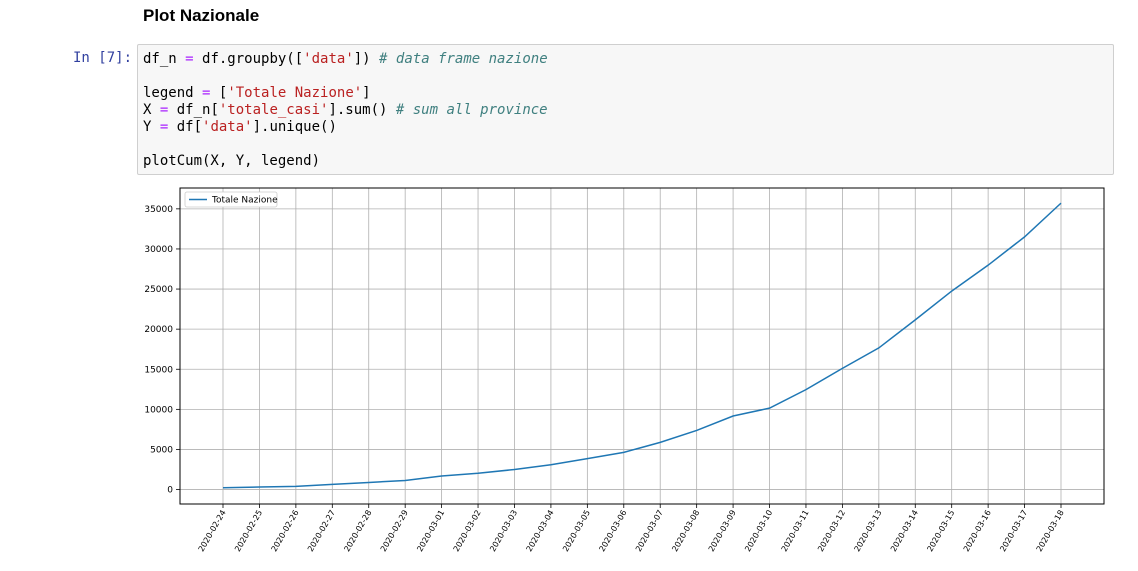 This screenshot has width=1138, height=571. Describe the element at coordinates (366, 59) in the screenshot. I see `code-token: ])` at that location.